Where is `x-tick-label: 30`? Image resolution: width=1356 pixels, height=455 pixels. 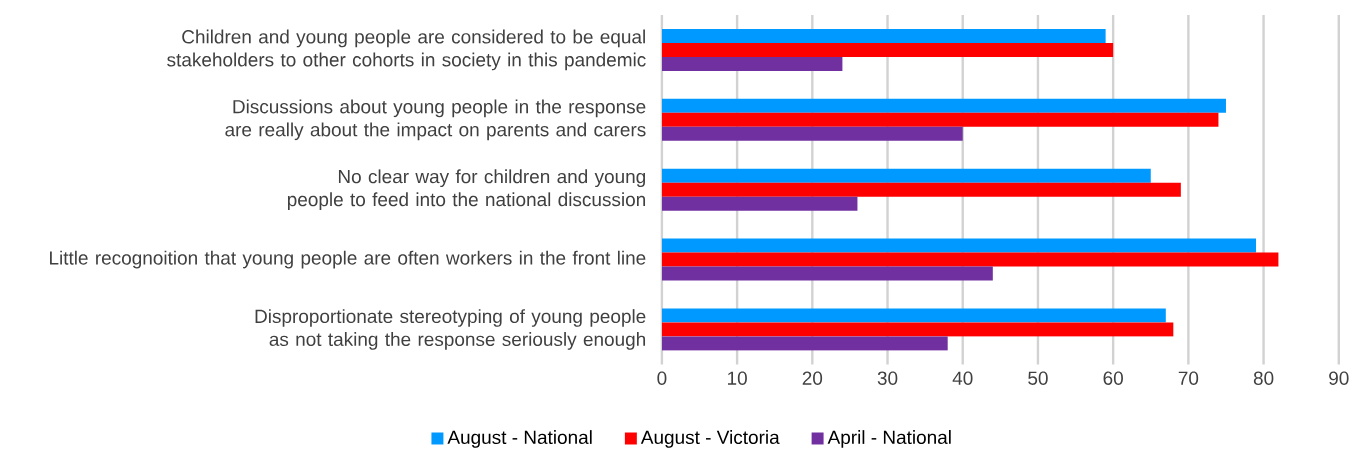 x-tick-label: 30 is located at coordinates (887, 378).